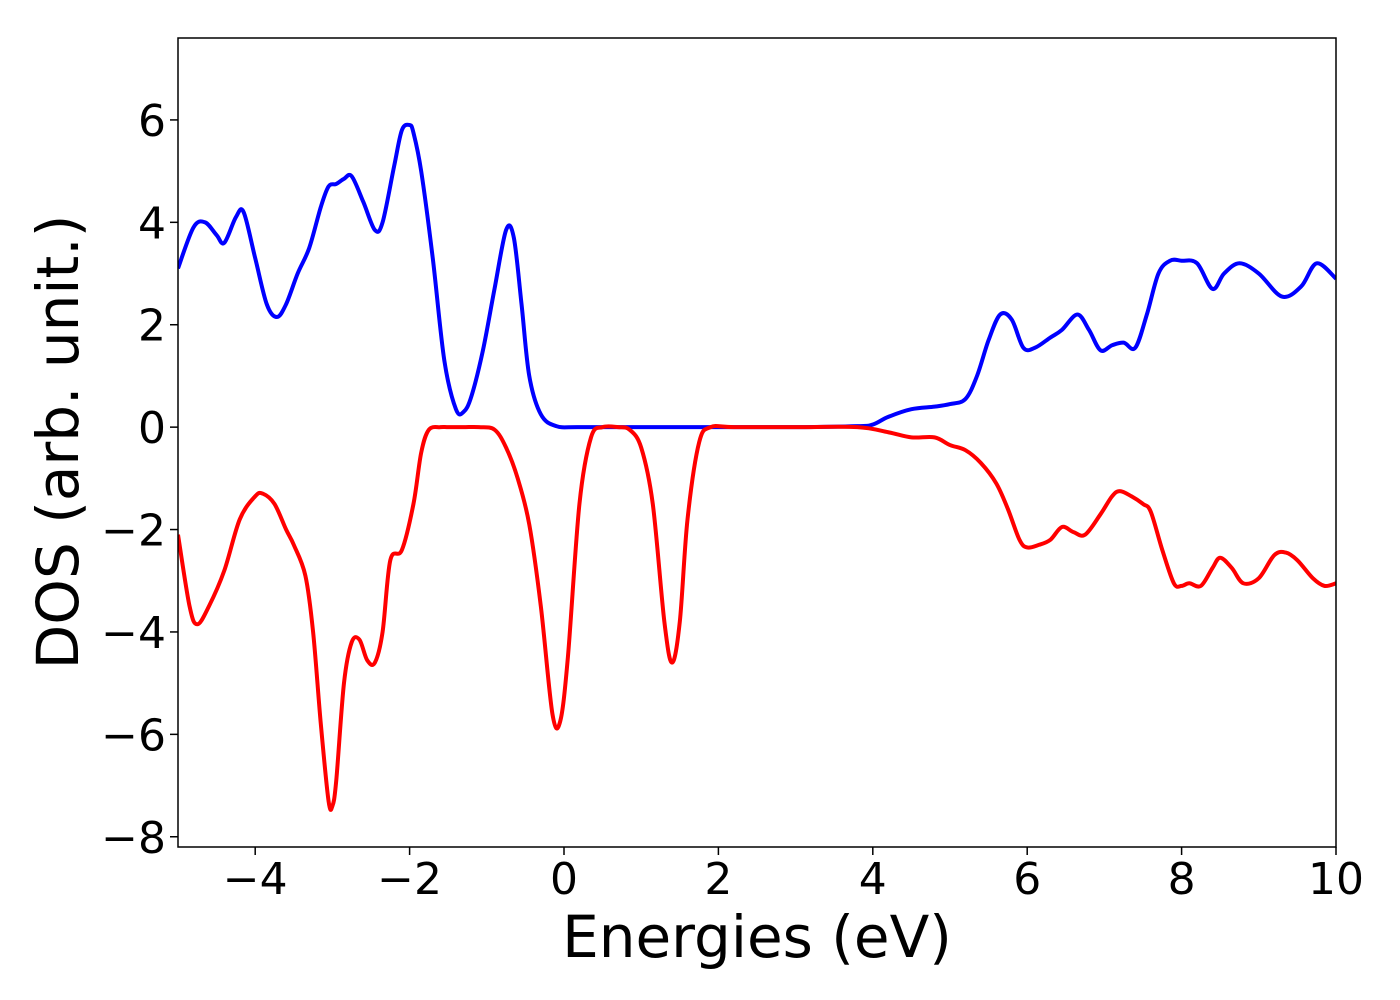 The width and height of the screenshot is (1400, 1000). I want to click on x-tick-label: 0, so click(564, 879).